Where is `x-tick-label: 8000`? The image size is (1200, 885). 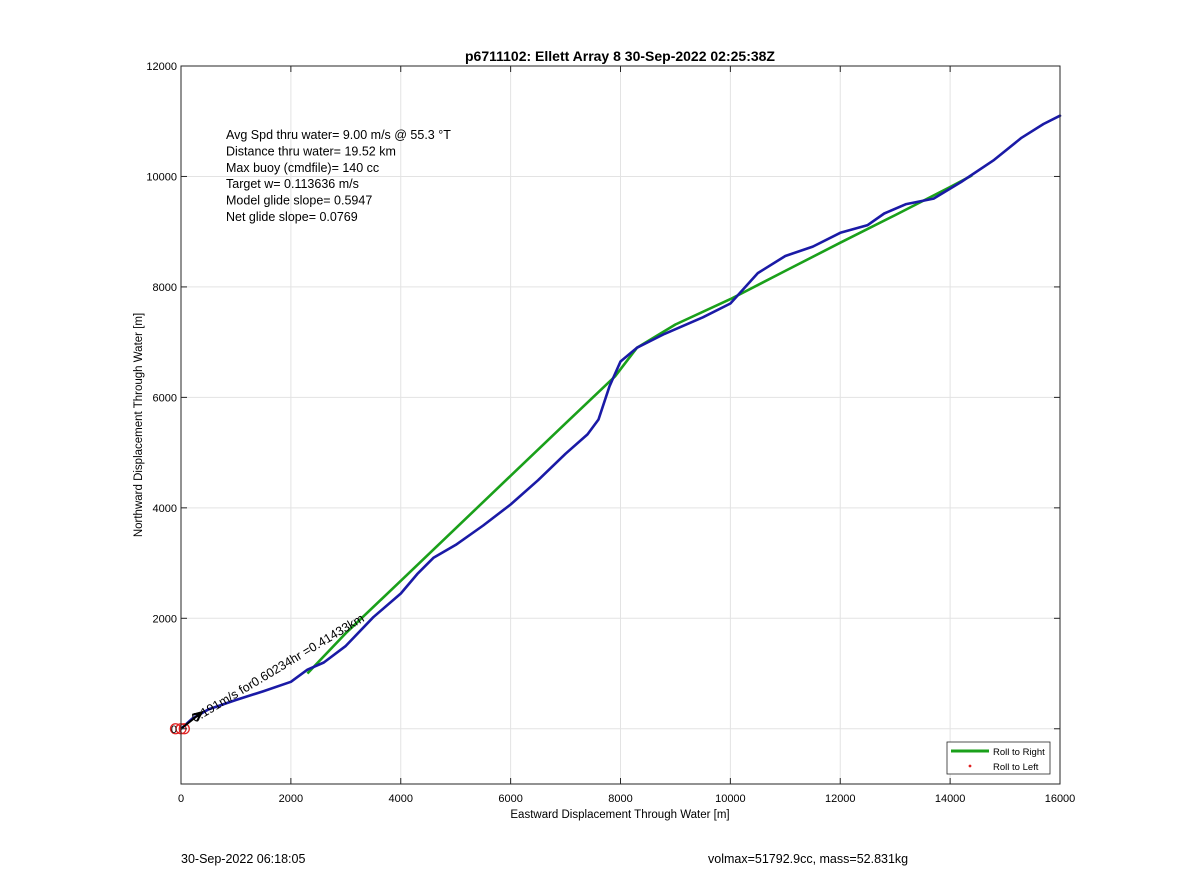
x-tick-label: 8000 is located at coordinates (620, 799).